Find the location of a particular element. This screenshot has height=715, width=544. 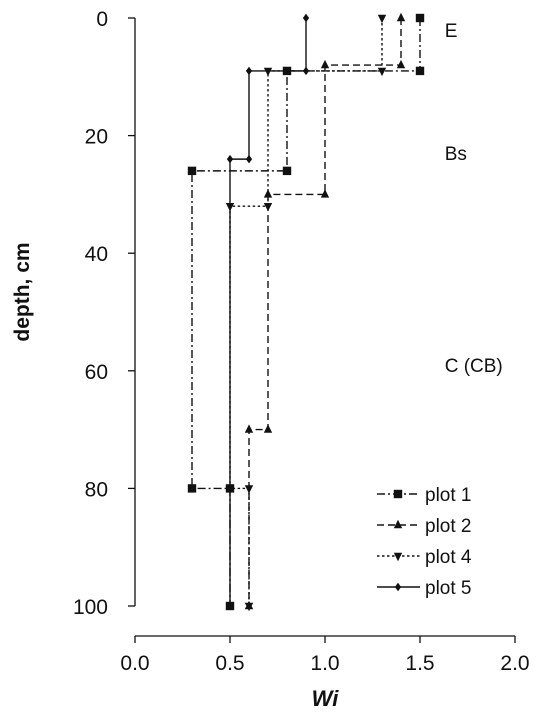

legend-item: plot 4 is located at coordinates (424, 557).